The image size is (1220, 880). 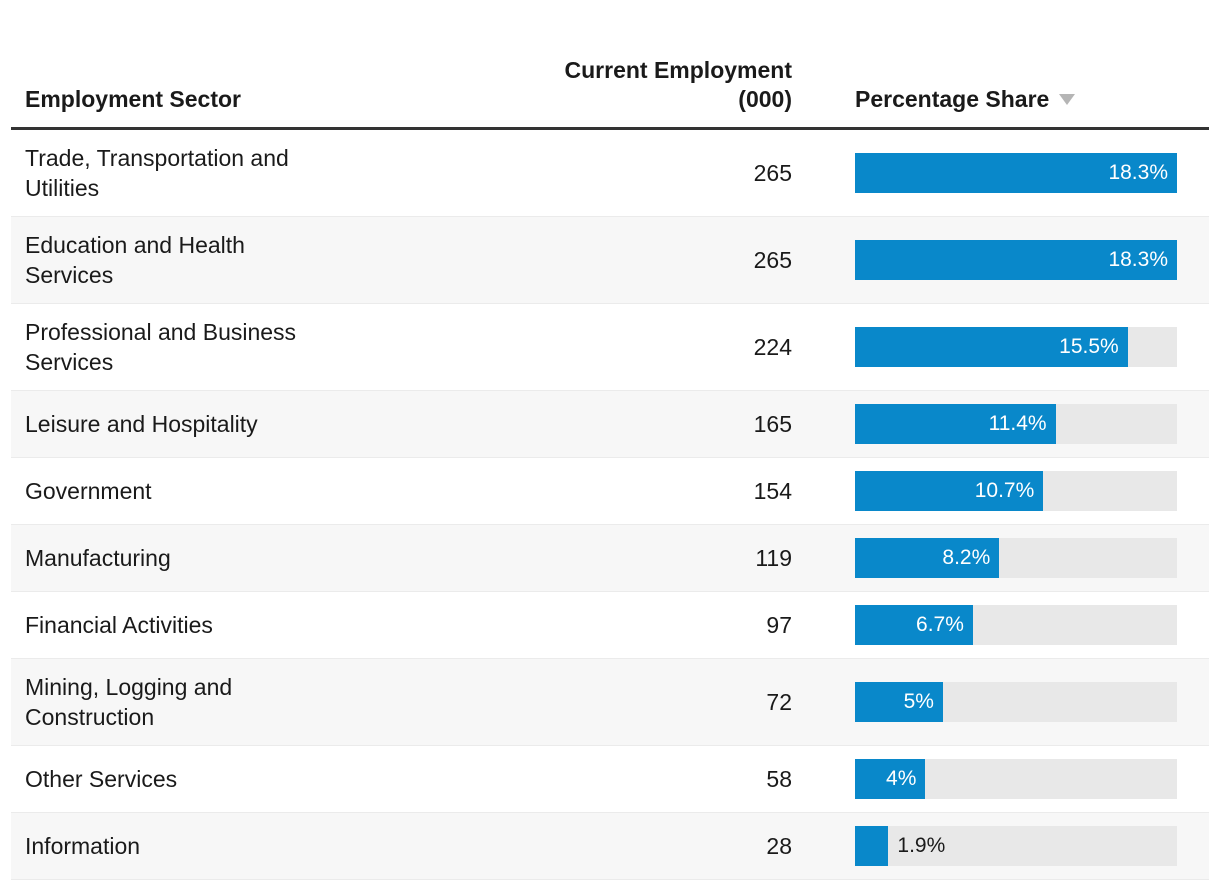 I want to click on sector-cell: Other Services, so click(x=168, y=779).